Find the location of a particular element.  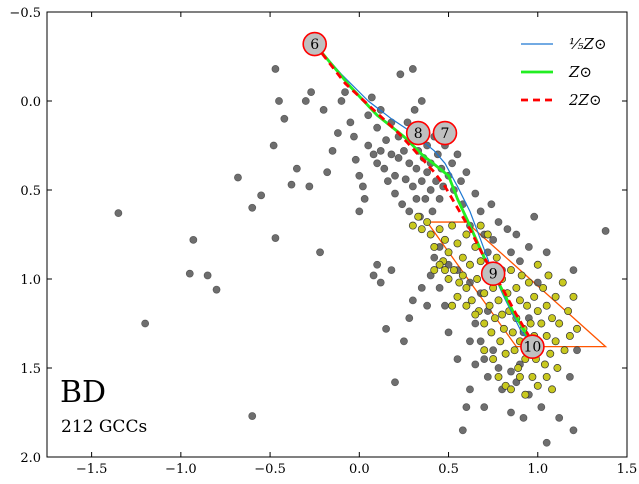

age-marker-label: 8 is located at coordinates (418, 134).